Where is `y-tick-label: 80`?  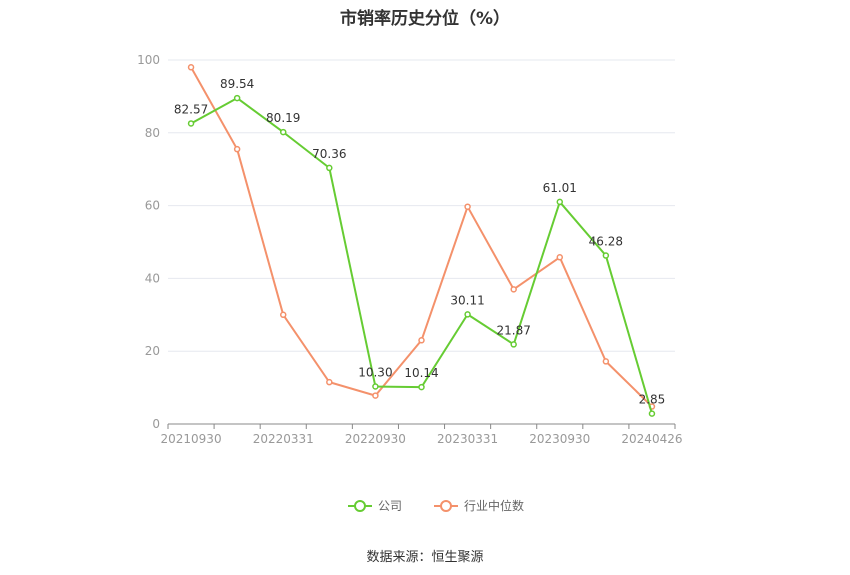 y-tick-label: 80 is located at coordinates (152, 133).